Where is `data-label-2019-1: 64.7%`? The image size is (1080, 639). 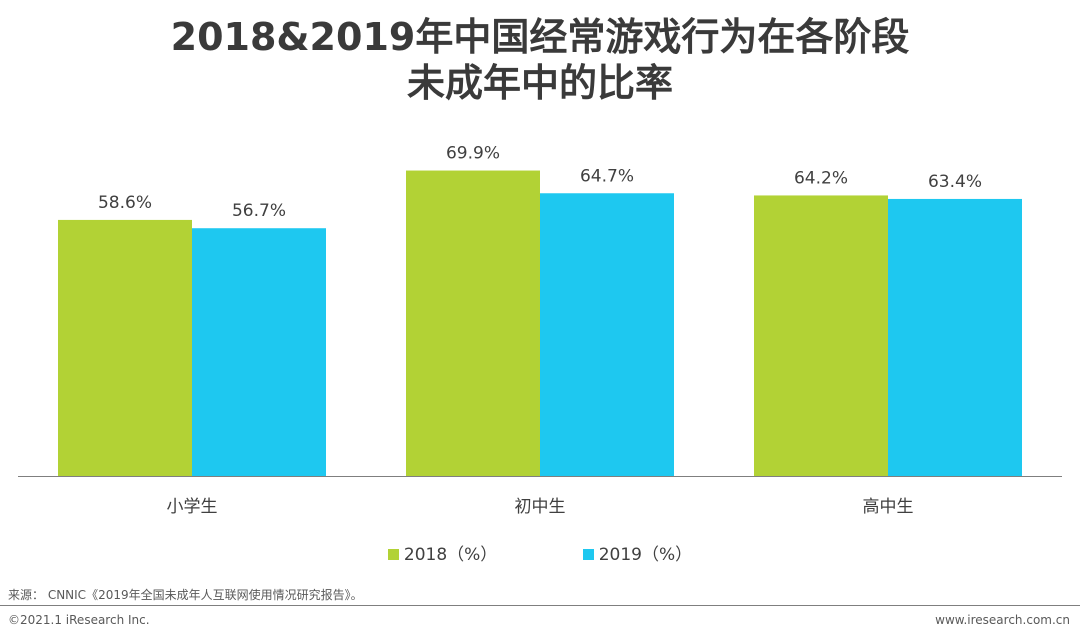 data-label-2019-1: 64.7% is located at coordinates (607, 176).